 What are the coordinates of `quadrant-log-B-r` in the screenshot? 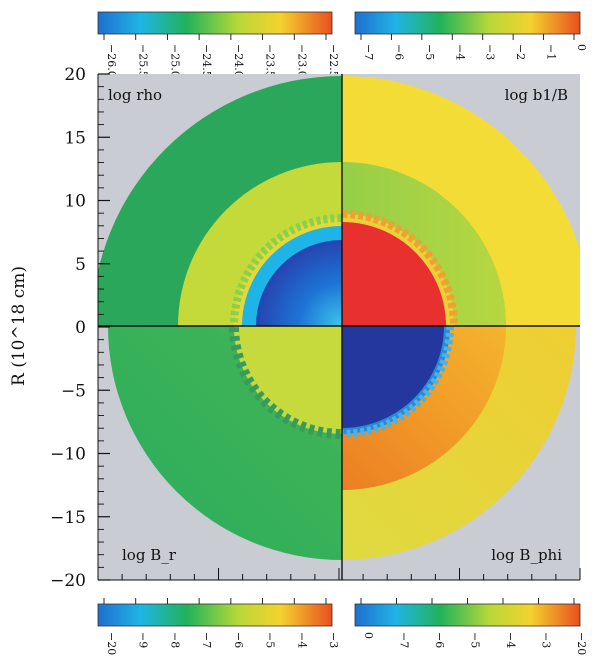 It's located at (225, 443).